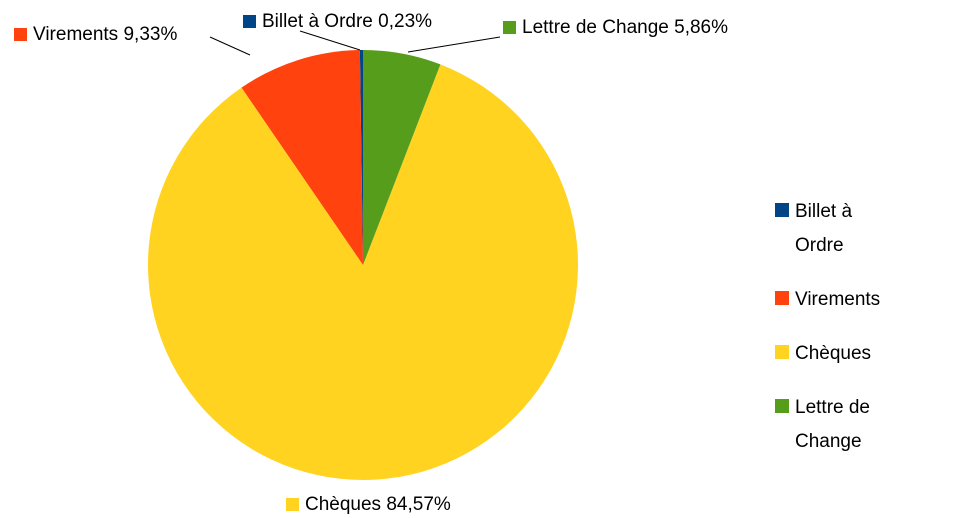  Describe the element at coordinates (701, 27) in the screenshot. I see `data-label-value: 5,86%` at that location.